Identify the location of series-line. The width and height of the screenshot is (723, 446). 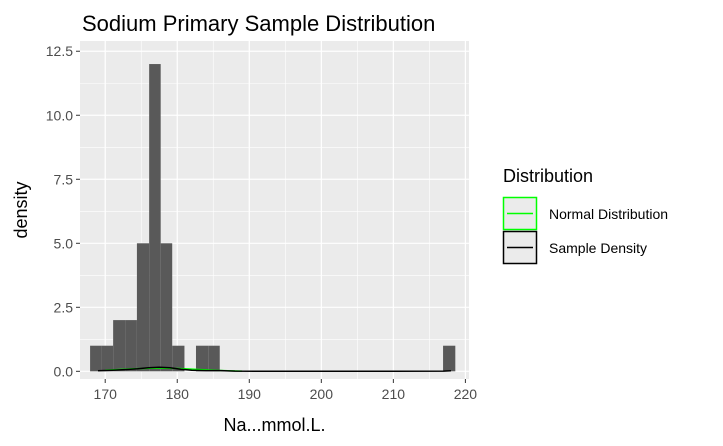
(274, 369).